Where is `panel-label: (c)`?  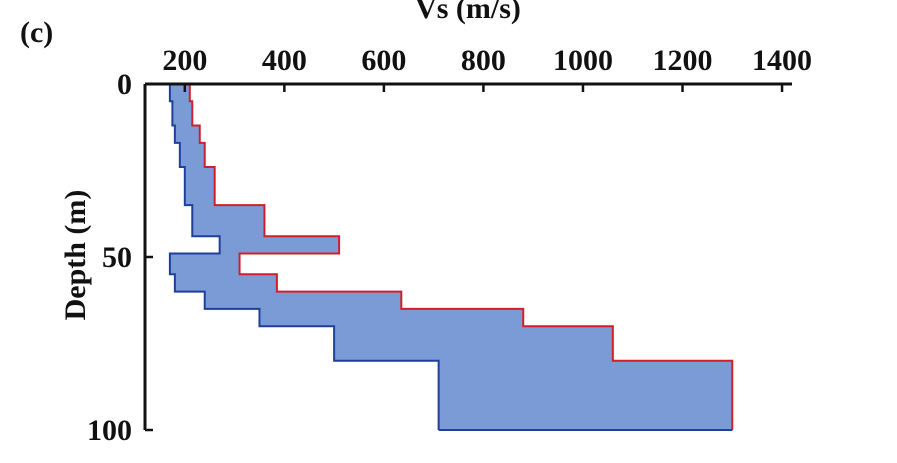 panel-label: (c) is located at coordinates (36, 32).